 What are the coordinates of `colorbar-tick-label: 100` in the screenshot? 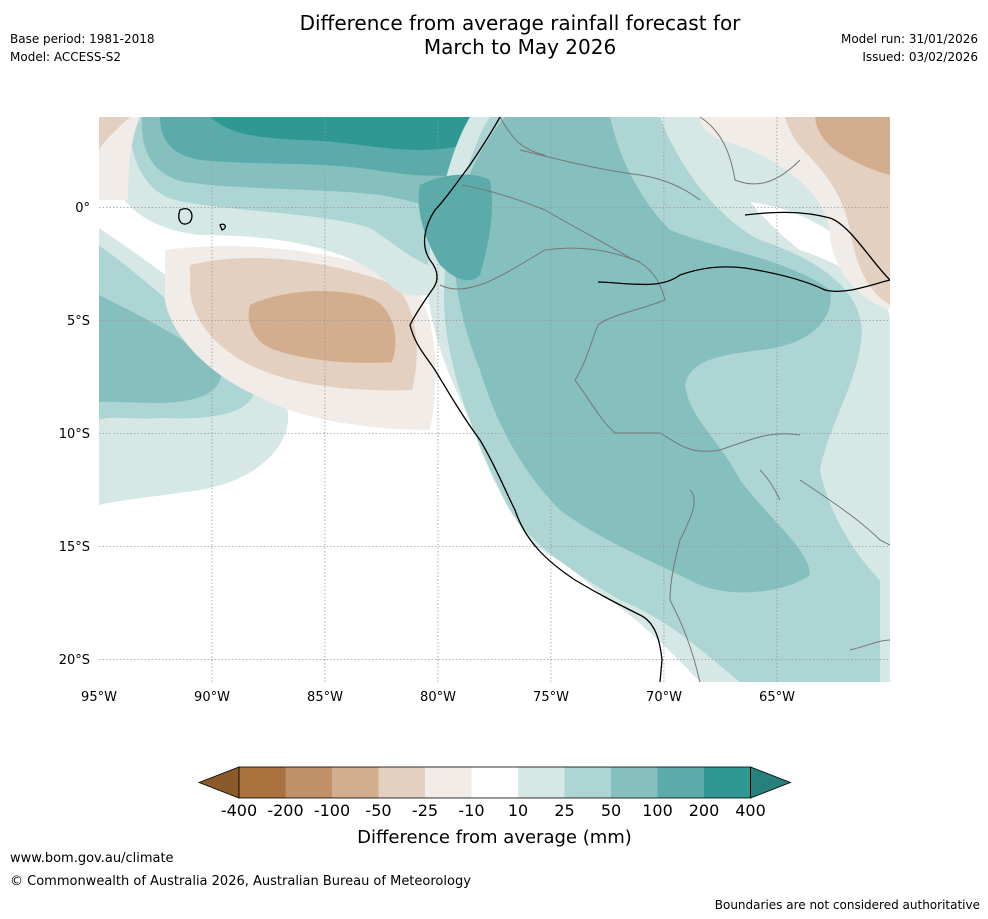 It's located at (657, 810).